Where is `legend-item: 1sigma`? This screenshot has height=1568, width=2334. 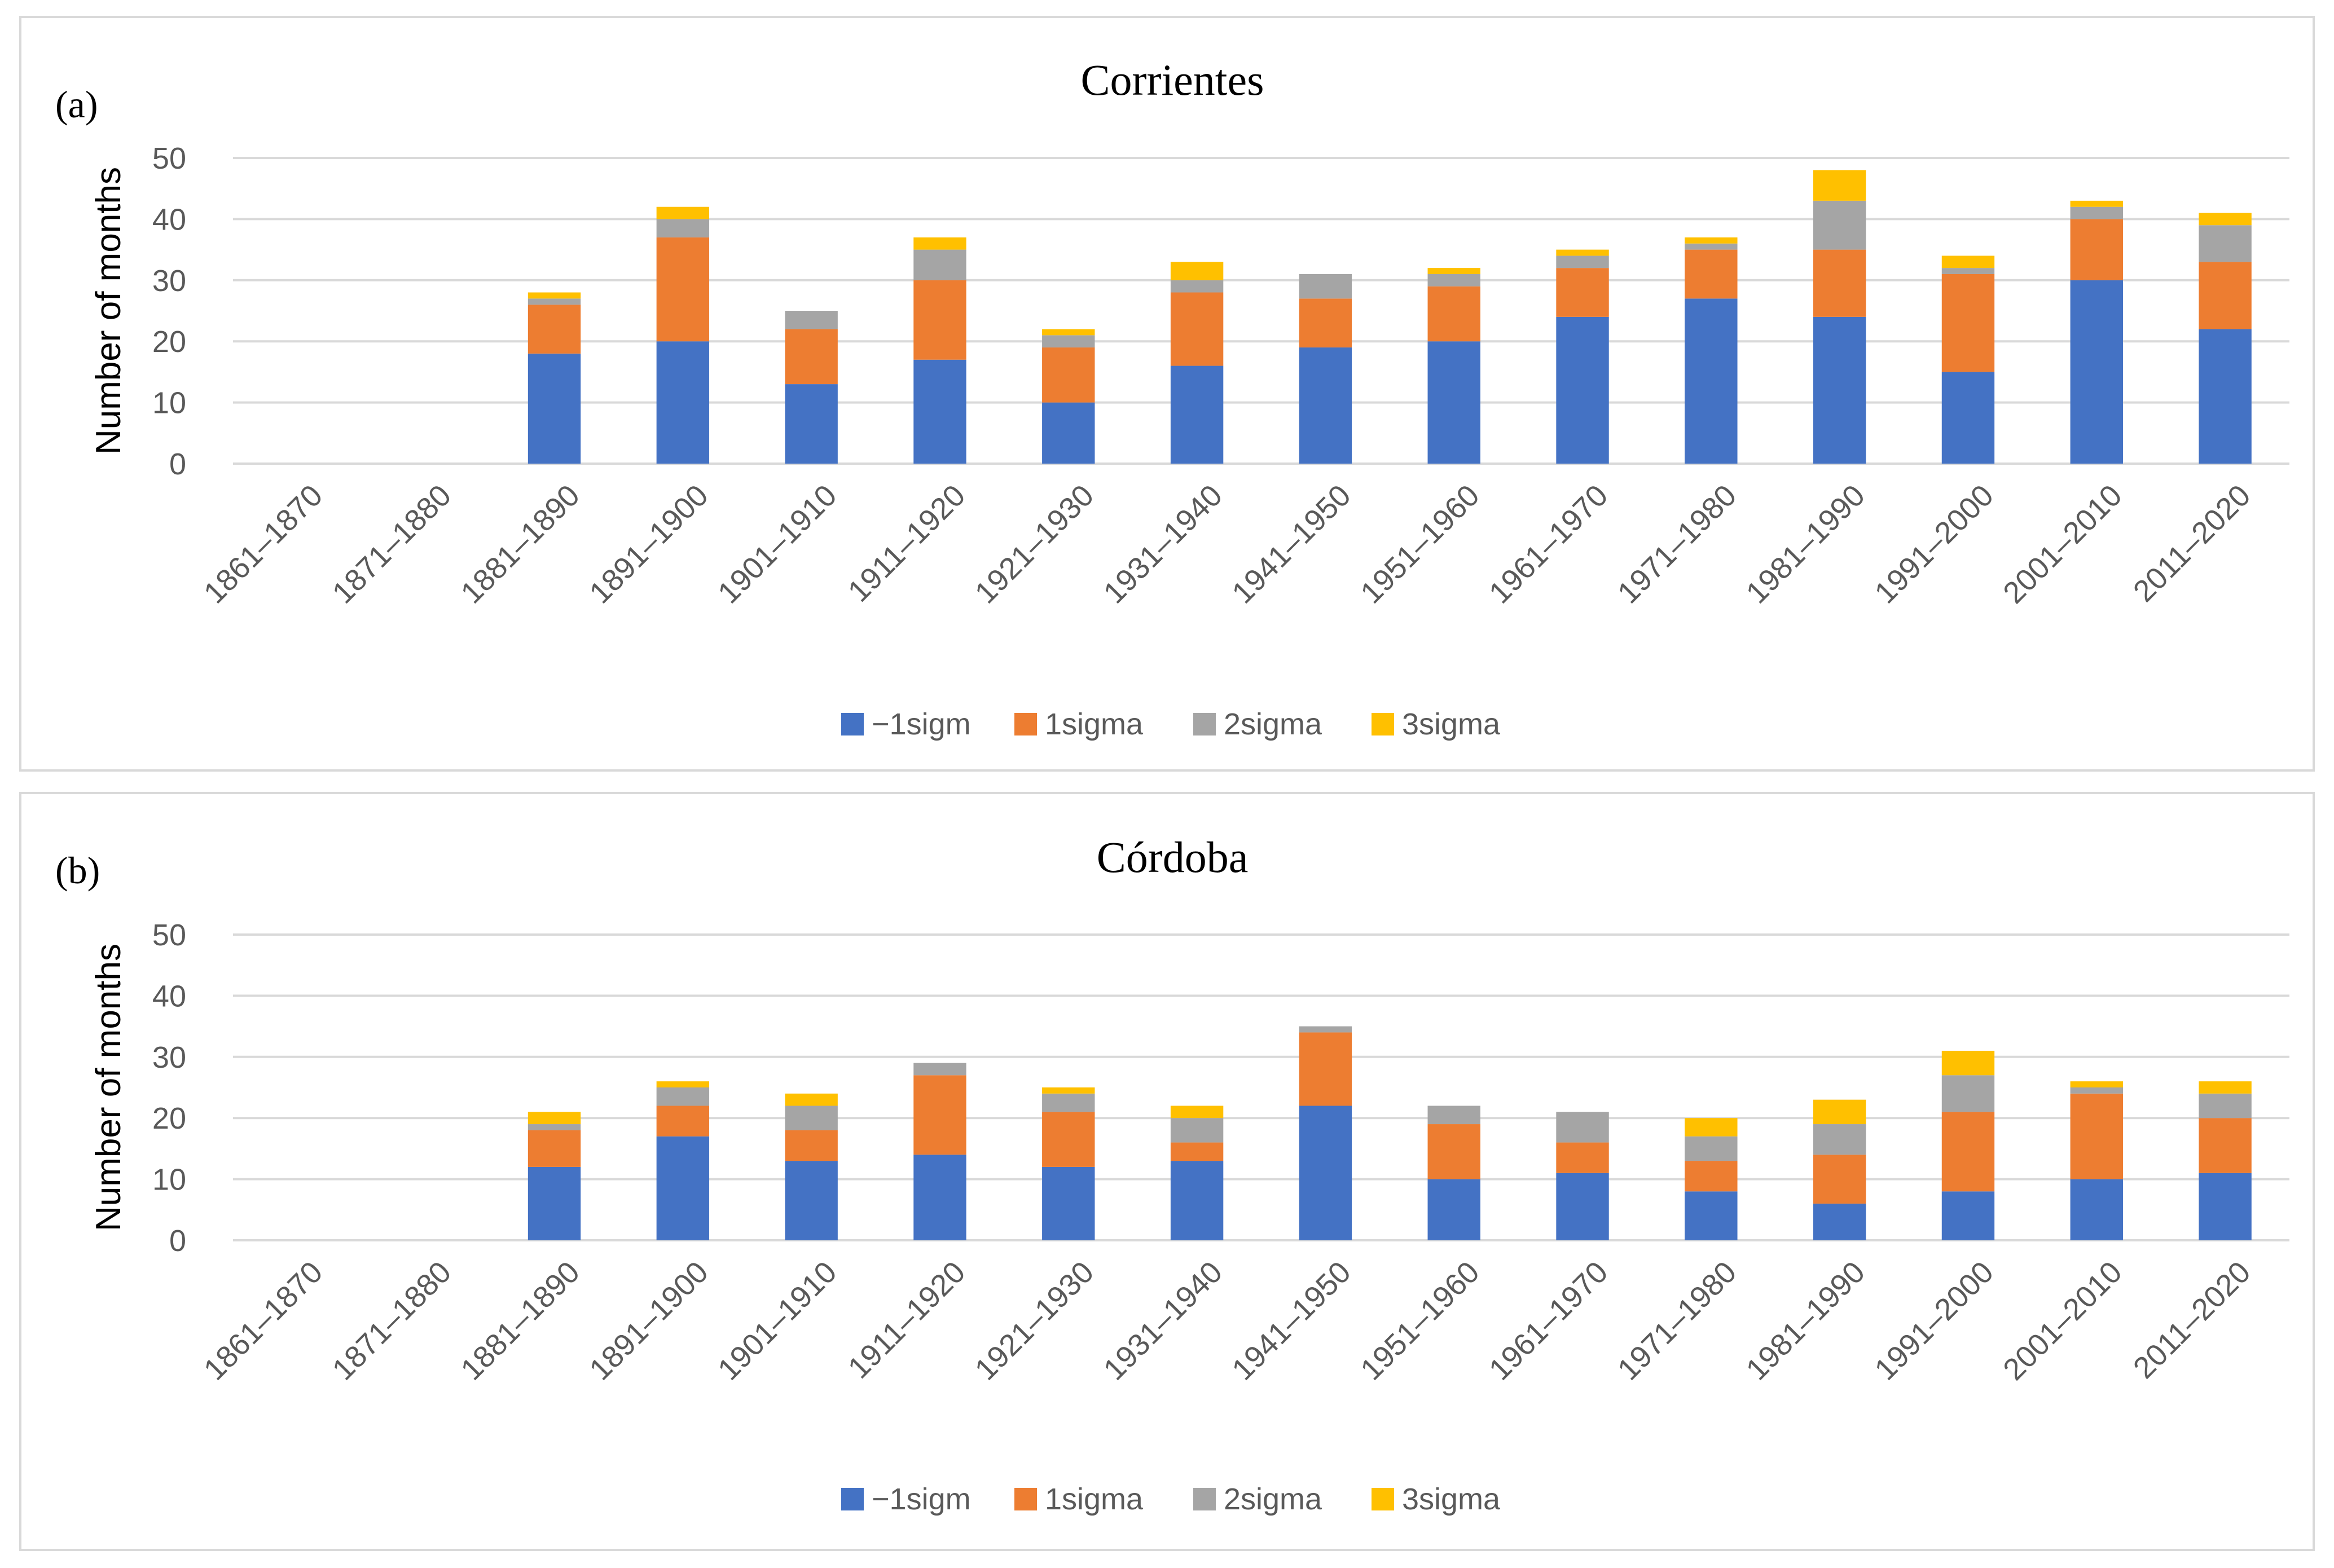
legend-item: 1sigma is located at coordinates (1079, 1499).